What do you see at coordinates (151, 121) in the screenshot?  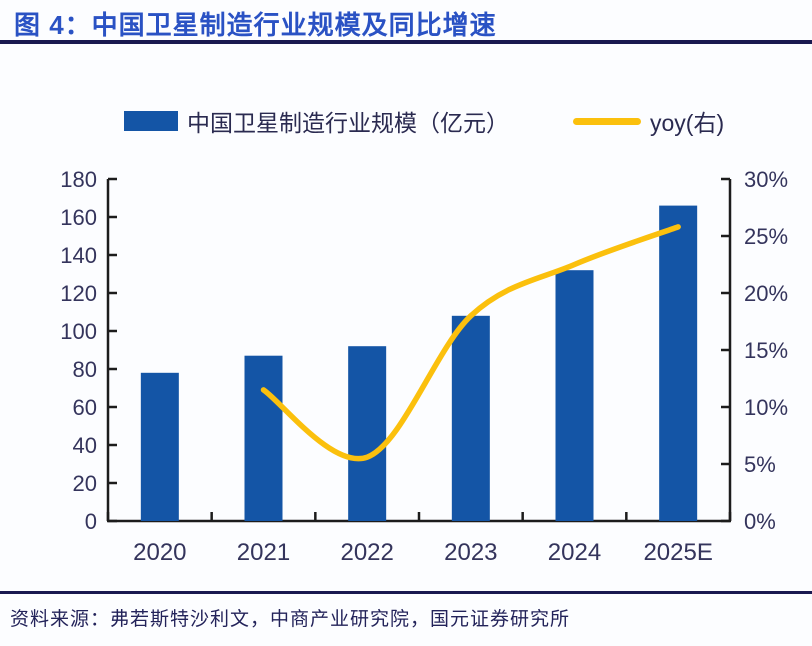 I see `legend-bar-swatch-icon` at bounding box center [151, 121].